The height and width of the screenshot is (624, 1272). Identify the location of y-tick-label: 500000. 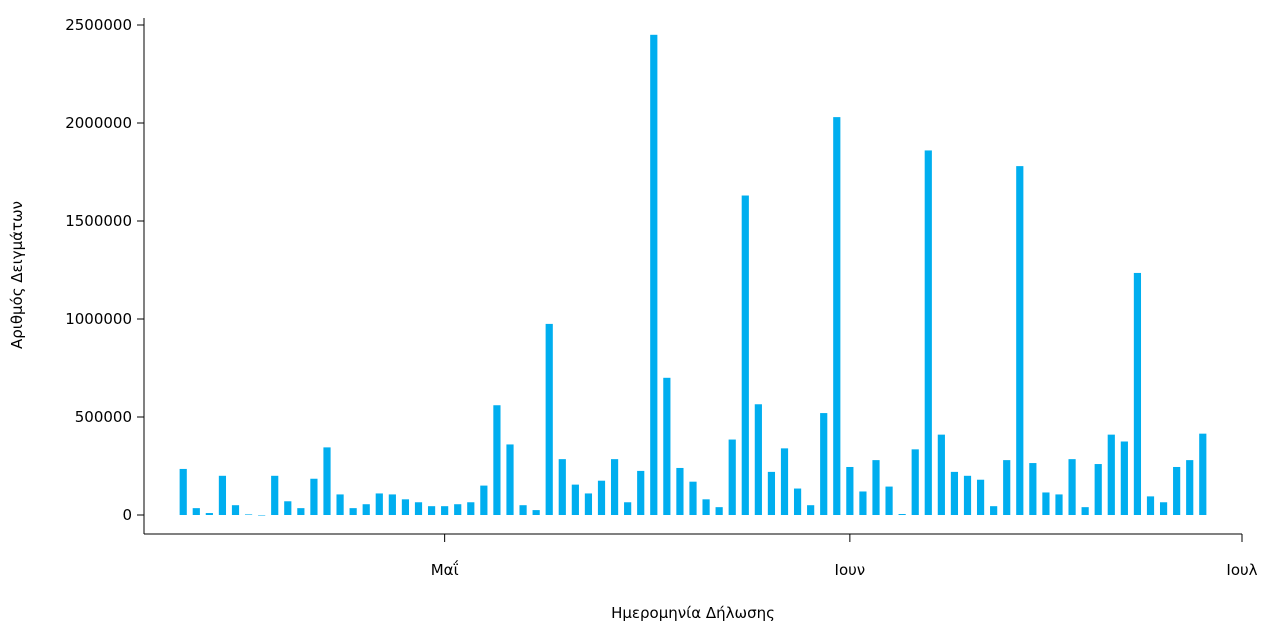
(103, 417).